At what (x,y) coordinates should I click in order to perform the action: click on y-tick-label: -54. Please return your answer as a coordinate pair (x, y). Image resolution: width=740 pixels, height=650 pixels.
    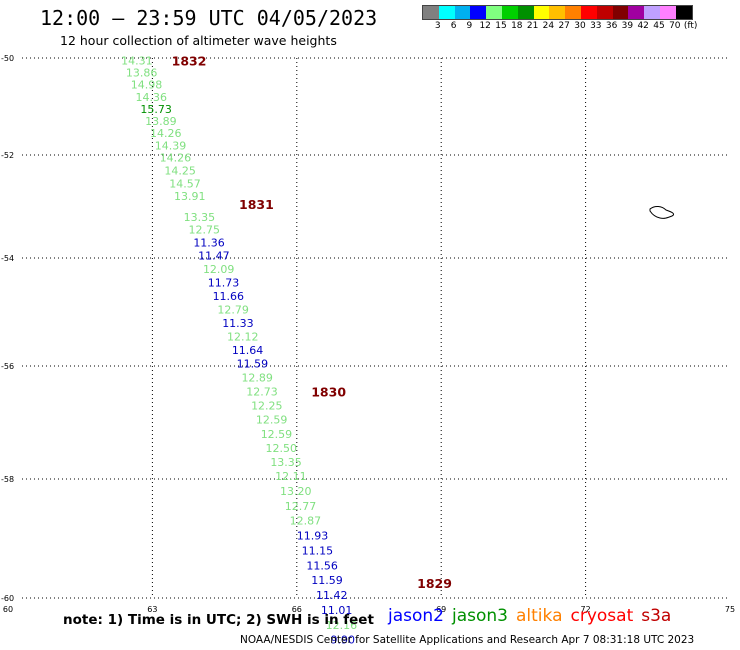
    Looking at the image, I should click on (7, 258).